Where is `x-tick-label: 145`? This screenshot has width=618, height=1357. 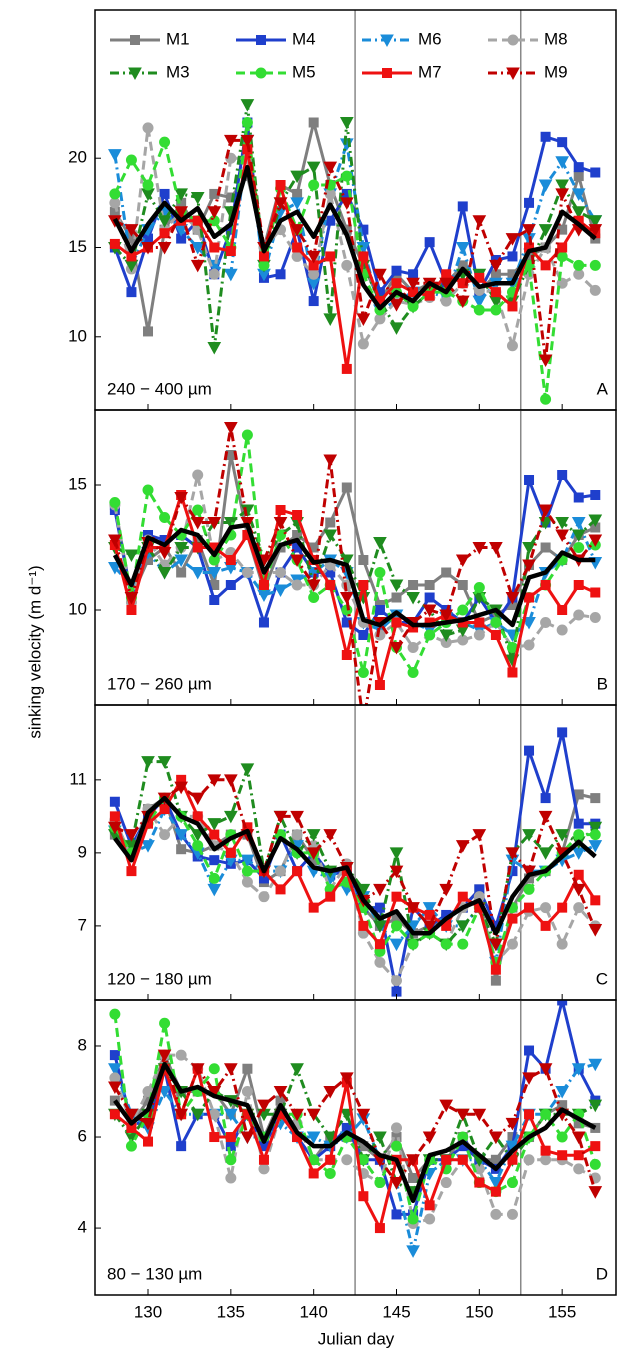 x-tick-label: 145 is located at coordinates (396, 1311).